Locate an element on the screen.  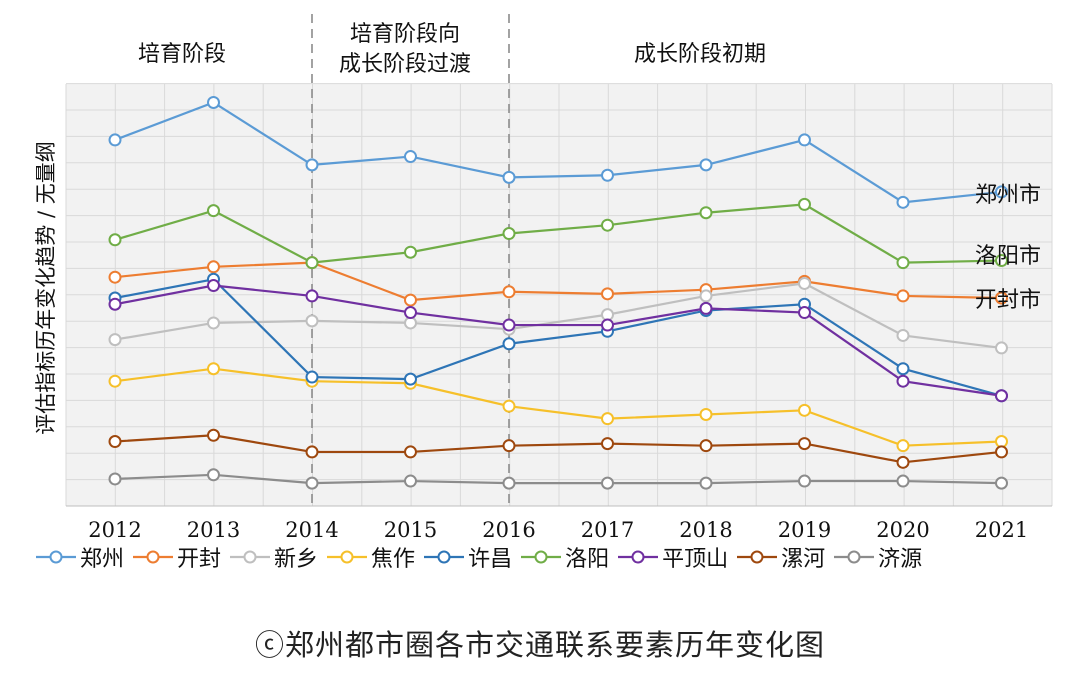
legend-item: 许昌 is located at coordinates (468, 557).